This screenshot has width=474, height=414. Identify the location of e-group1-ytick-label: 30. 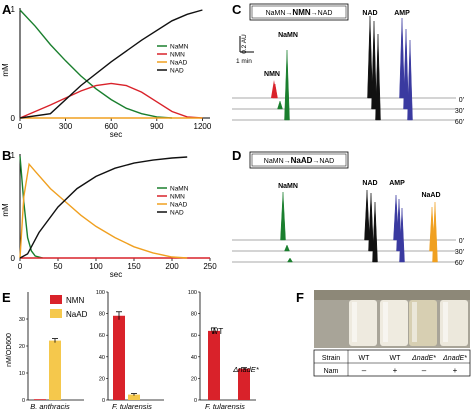
(22, 320).